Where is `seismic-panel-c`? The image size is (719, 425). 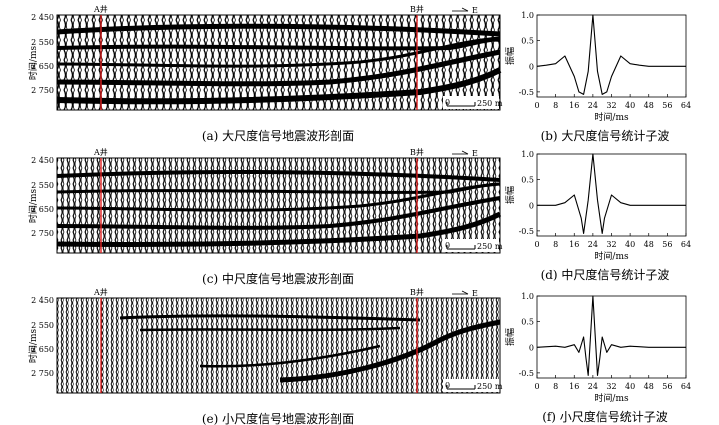 seismic-panel-c is located at coordinates (279, 205).